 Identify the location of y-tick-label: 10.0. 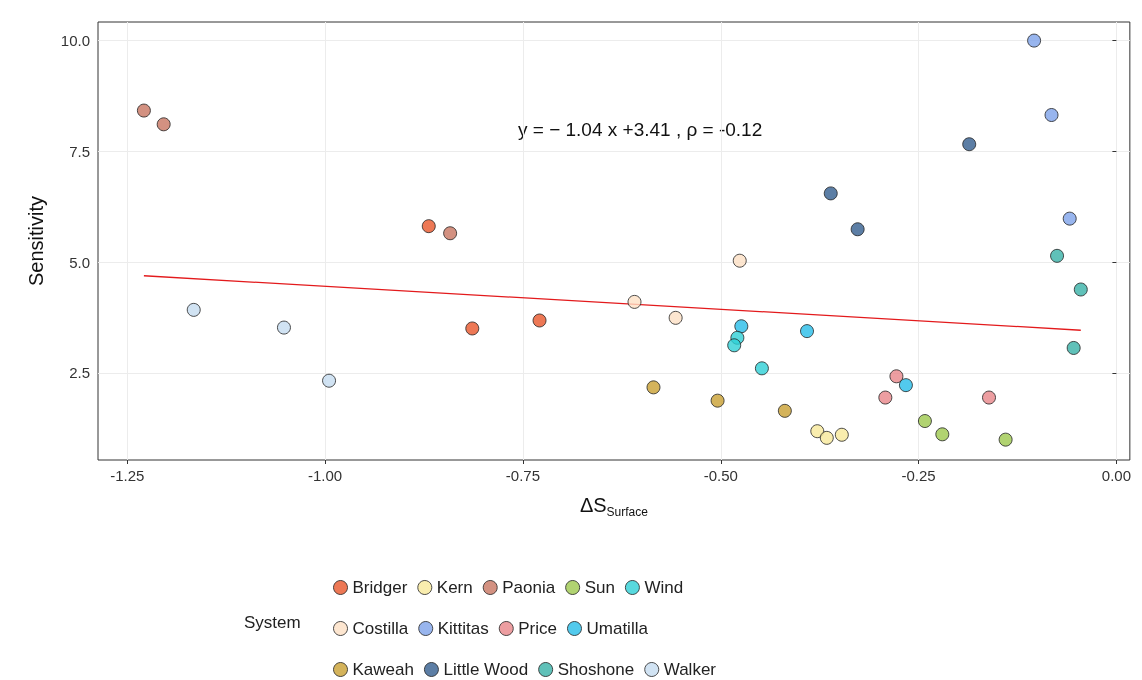
(75, 41).